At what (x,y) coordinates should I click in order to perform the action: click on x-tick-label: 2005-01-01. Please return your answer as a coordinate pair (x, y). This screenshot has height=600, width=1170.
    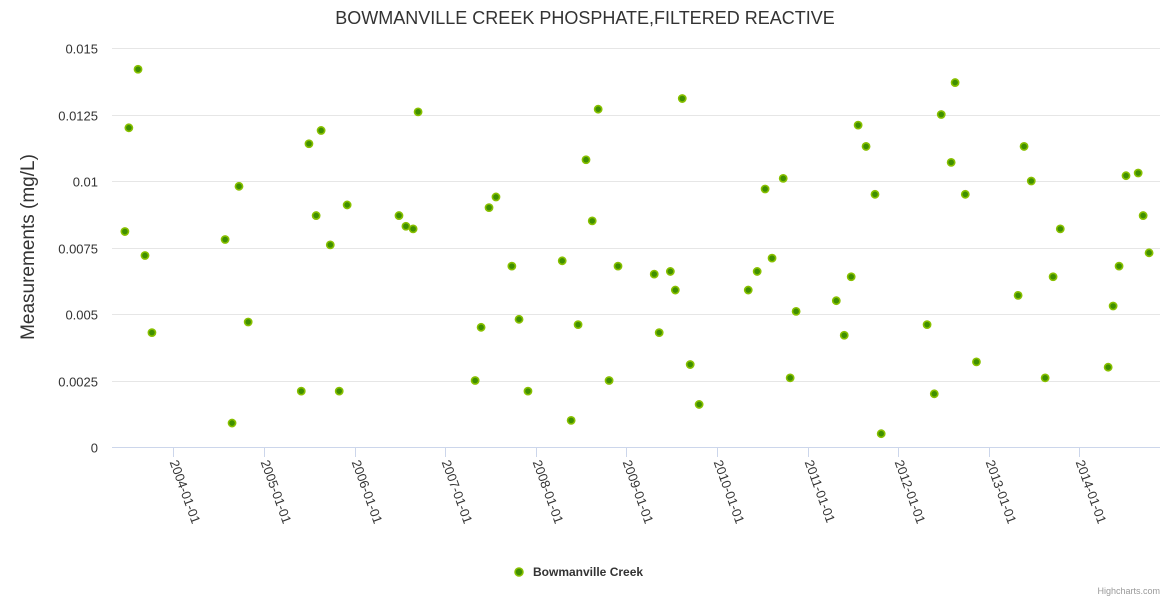
    Looking at the image, I should click on (276, 492).